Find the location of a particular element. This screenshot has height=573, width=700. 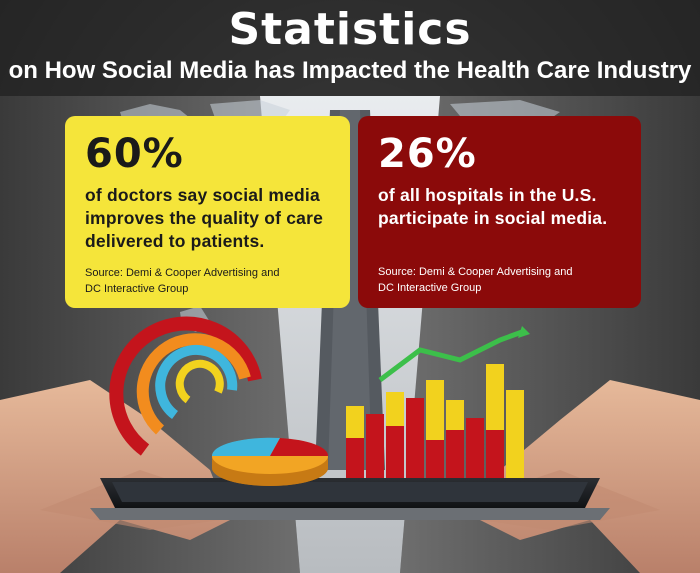

stat-line: participate in social media. is located at coordinates (493, 218).